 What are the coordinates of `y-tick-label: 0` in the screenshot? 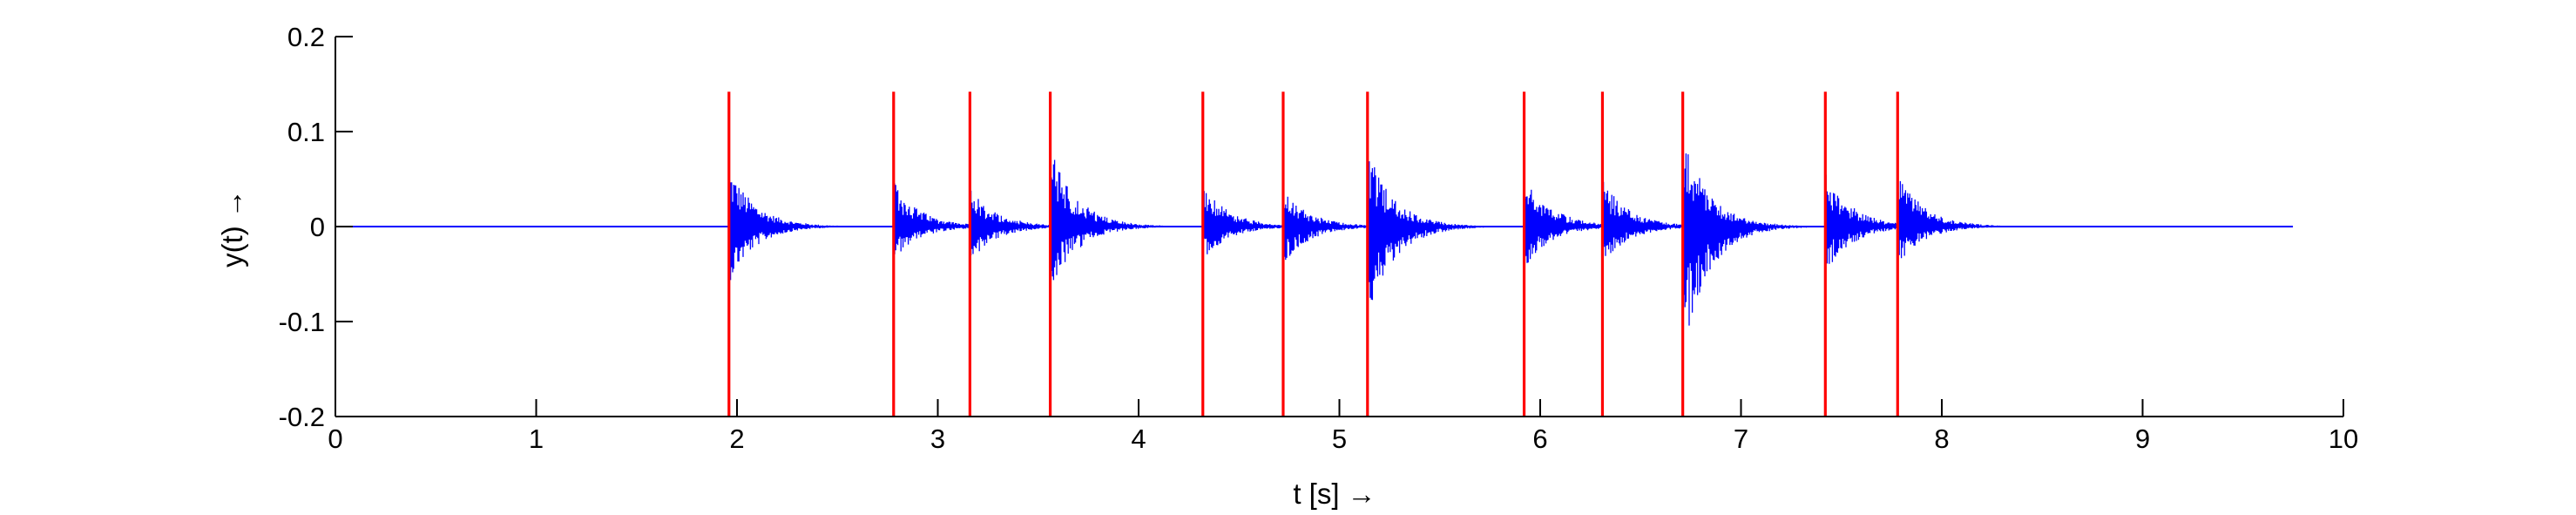 It's located at (317, 227).